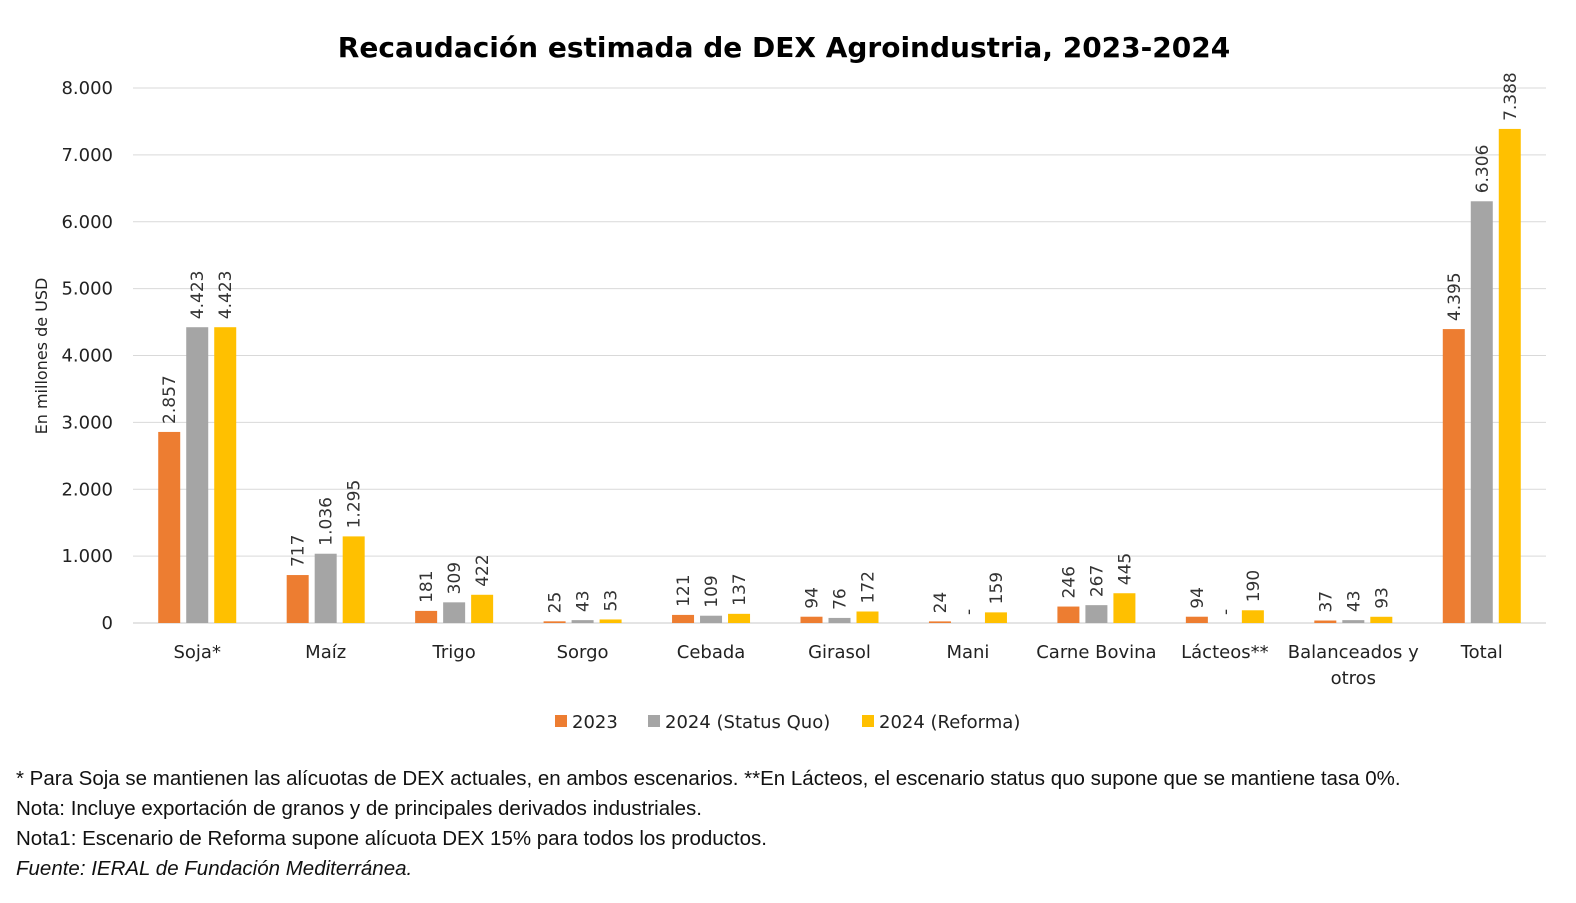 The height and width of the screenshot is (903, 1576). Describe the element at coordinates (712, 591) in the screenshot. I see `data-label: 109` at that location.